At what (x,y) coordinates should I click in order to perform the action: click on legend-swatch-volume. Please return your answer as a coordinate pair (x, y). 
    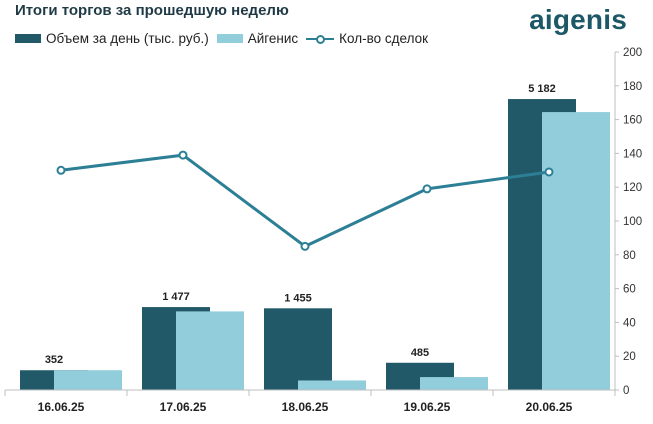
    Looking at the image, I should click on (28, 38).